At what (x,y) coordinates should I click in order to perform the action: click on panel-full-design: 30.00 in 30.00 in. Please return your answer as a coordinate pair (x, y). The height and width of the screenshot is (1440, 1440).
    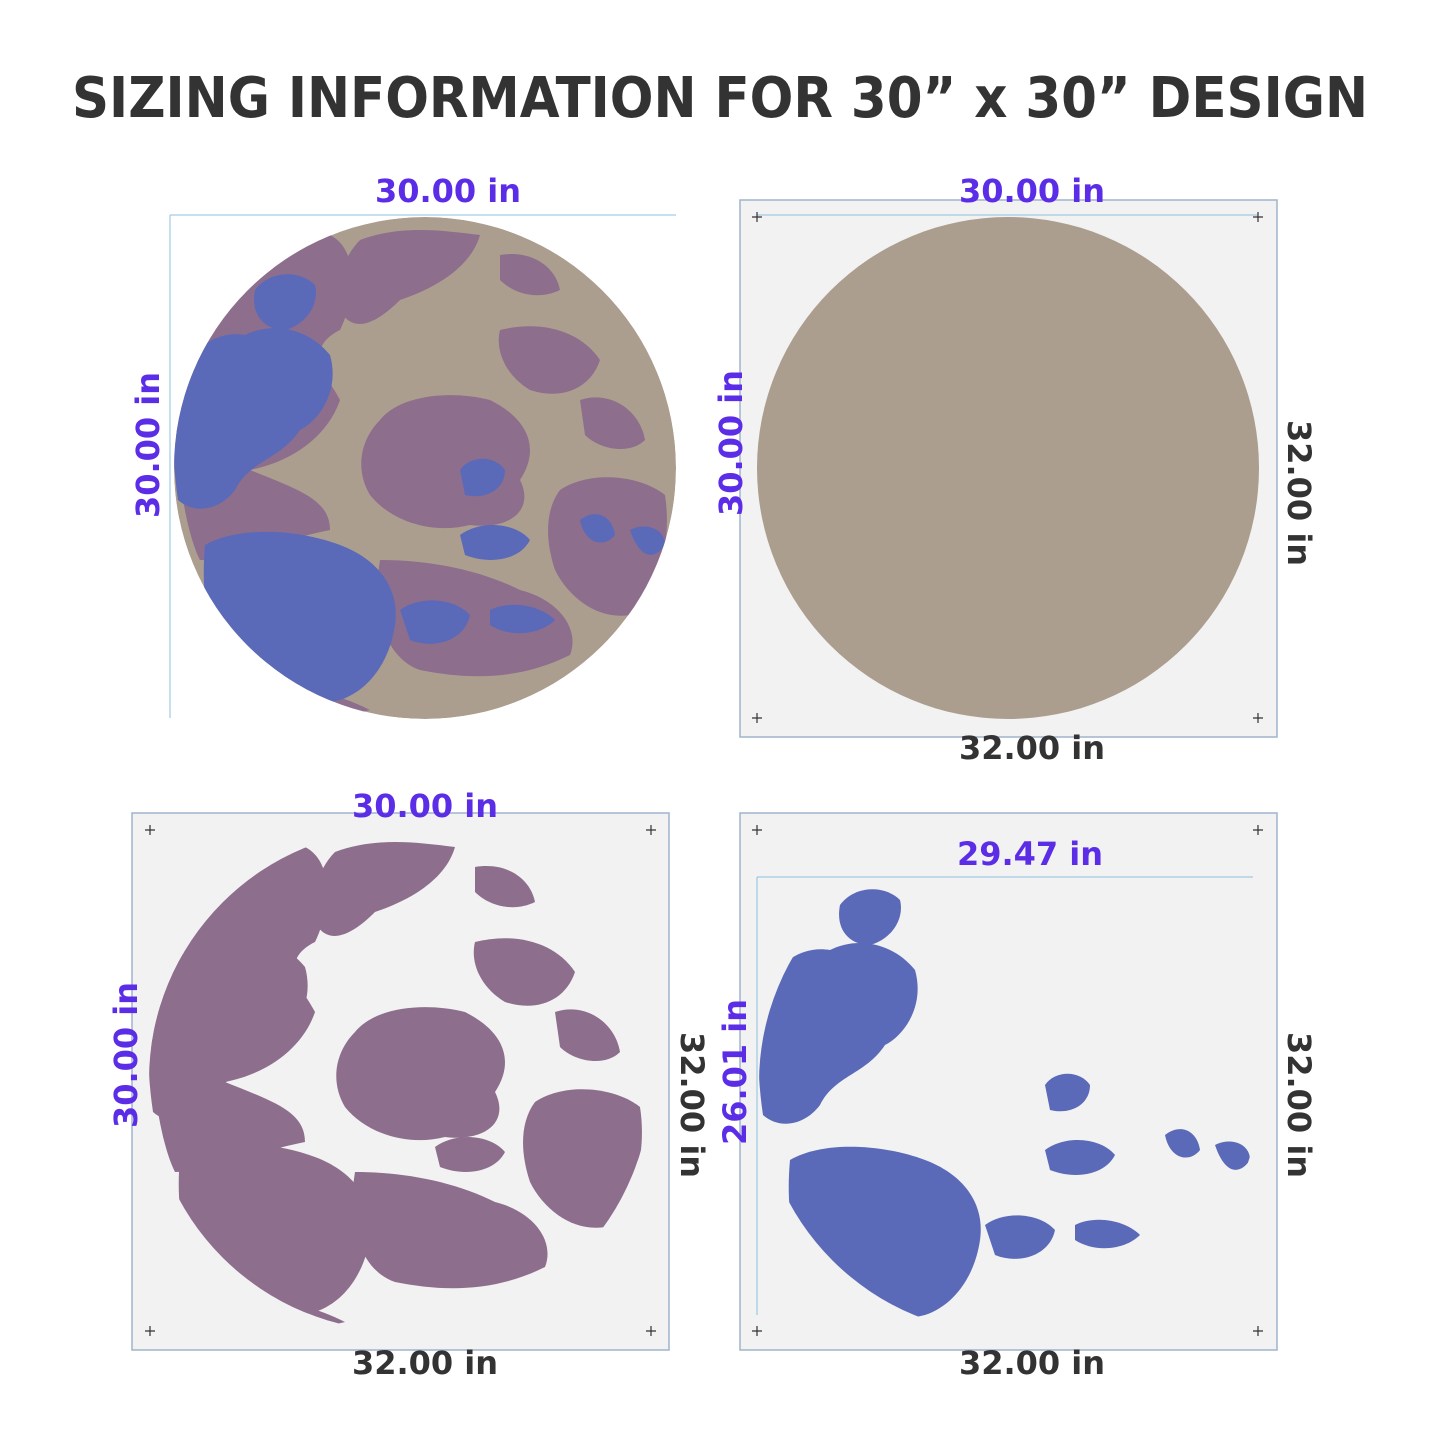
    Looking at the image, I should click on (402, 445).